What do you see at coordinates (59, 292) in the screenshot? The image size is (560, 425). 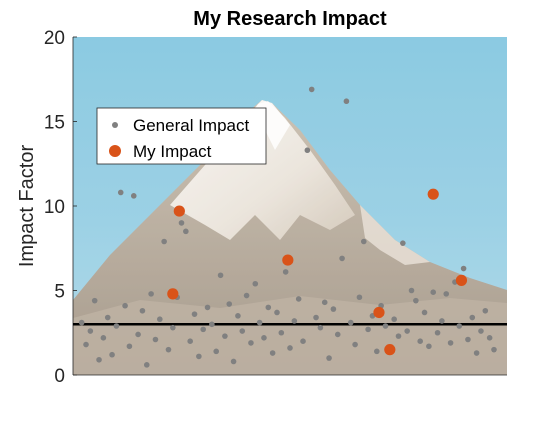 I see `y-tick-label: 5` at bounding box center [59, 292].